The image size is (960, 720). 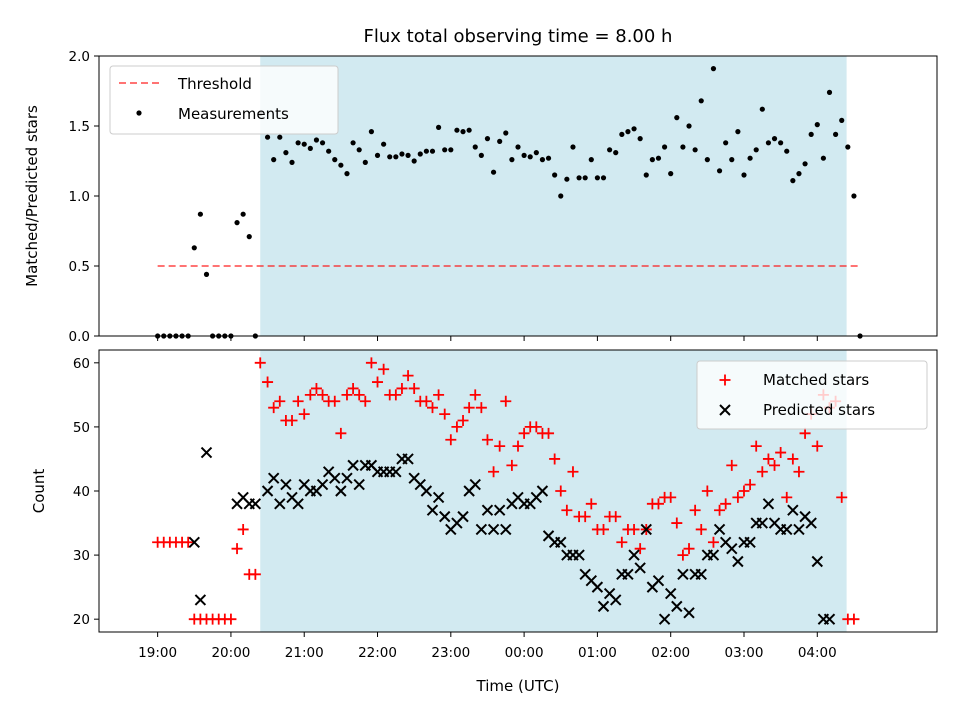 What do you see at coordinates (79, 337) in the screenshot?
I see `y-tick-label: 0.0` at bounding box center [79, 337].